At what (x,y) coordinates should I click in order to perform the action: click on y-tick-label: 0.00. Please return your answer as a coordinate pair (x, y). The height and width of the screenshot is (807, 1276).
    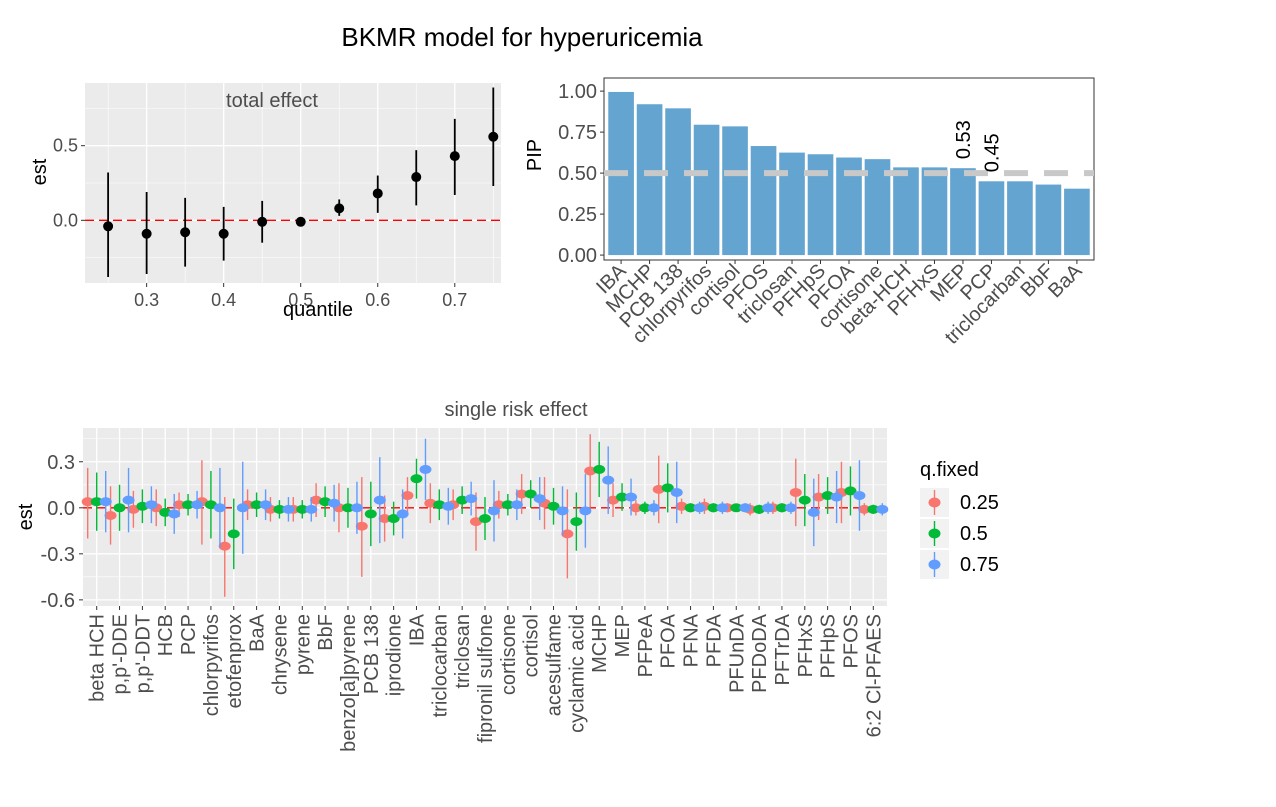
    Looking at the image, I should click on (577, 256).